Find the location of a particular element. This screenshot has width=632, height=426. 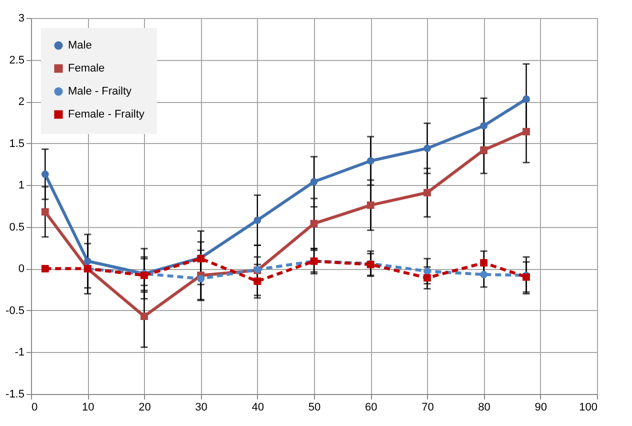

x-tick-label: 10 is located at coordinates (88, 408).